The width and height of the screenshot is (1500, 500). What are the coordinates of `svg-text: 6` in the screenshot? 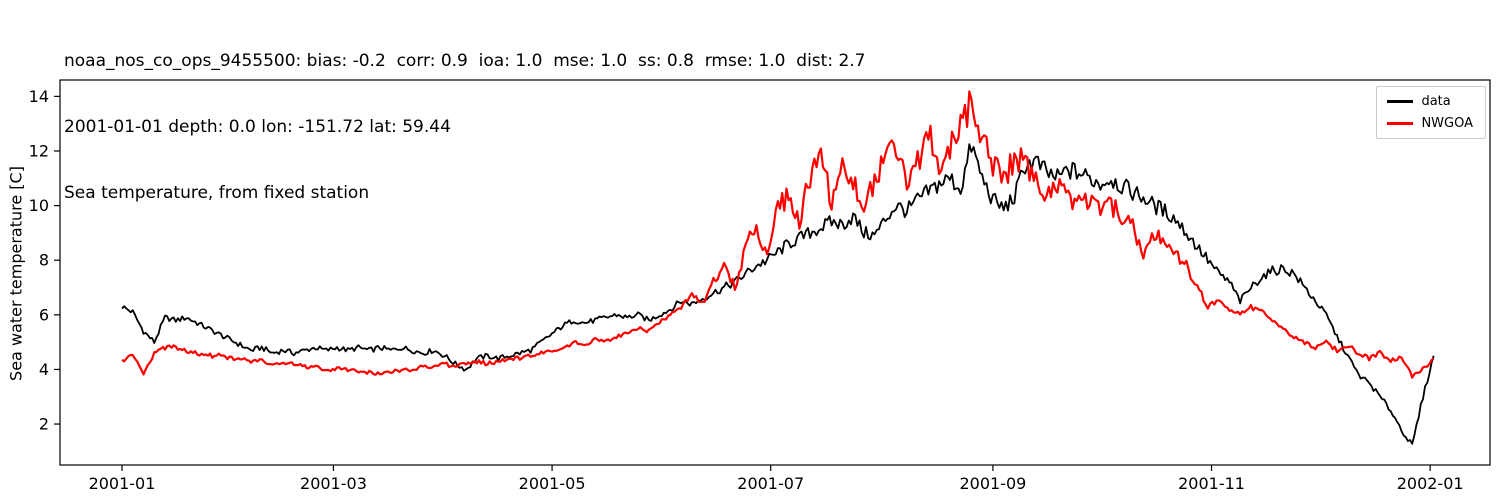 It's located at (44, 314).